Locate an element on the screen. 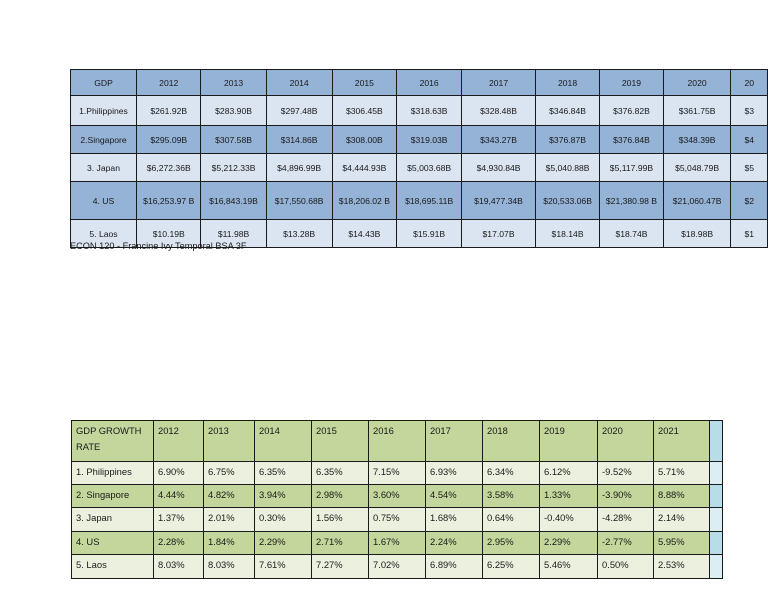  gdp-value-cell: $2 is located at coordinates (749, 200).